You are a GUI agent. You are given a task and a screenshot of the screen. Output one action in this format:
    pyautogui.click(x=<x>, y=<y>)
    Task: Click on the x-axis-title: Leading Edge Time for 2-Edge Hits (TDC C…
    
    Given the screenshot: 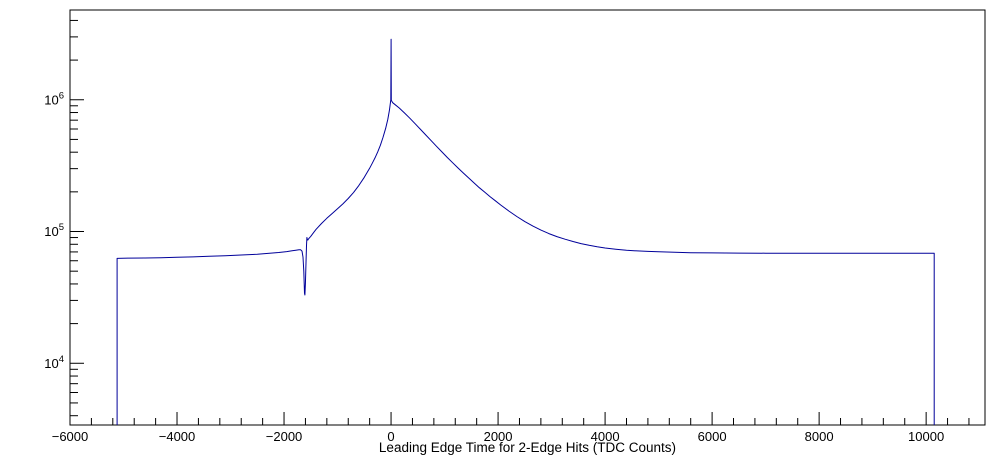 What is the action you would take?
    pyautogui.click(x=527, y=447)
    